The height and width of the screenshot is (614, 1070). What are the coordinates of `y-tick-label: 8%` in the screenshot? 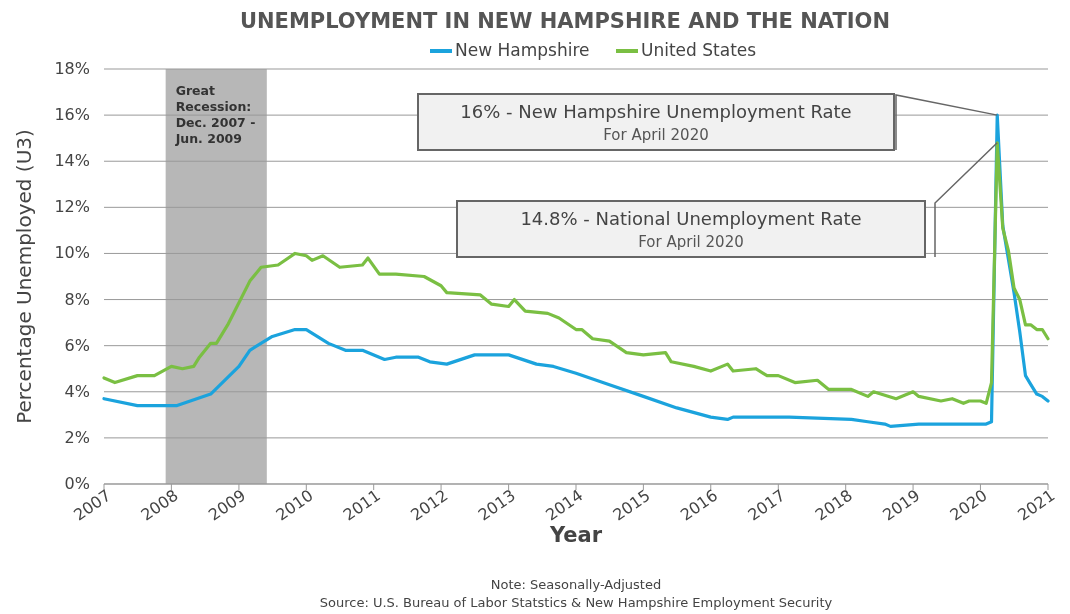 It's located at (77, 299).